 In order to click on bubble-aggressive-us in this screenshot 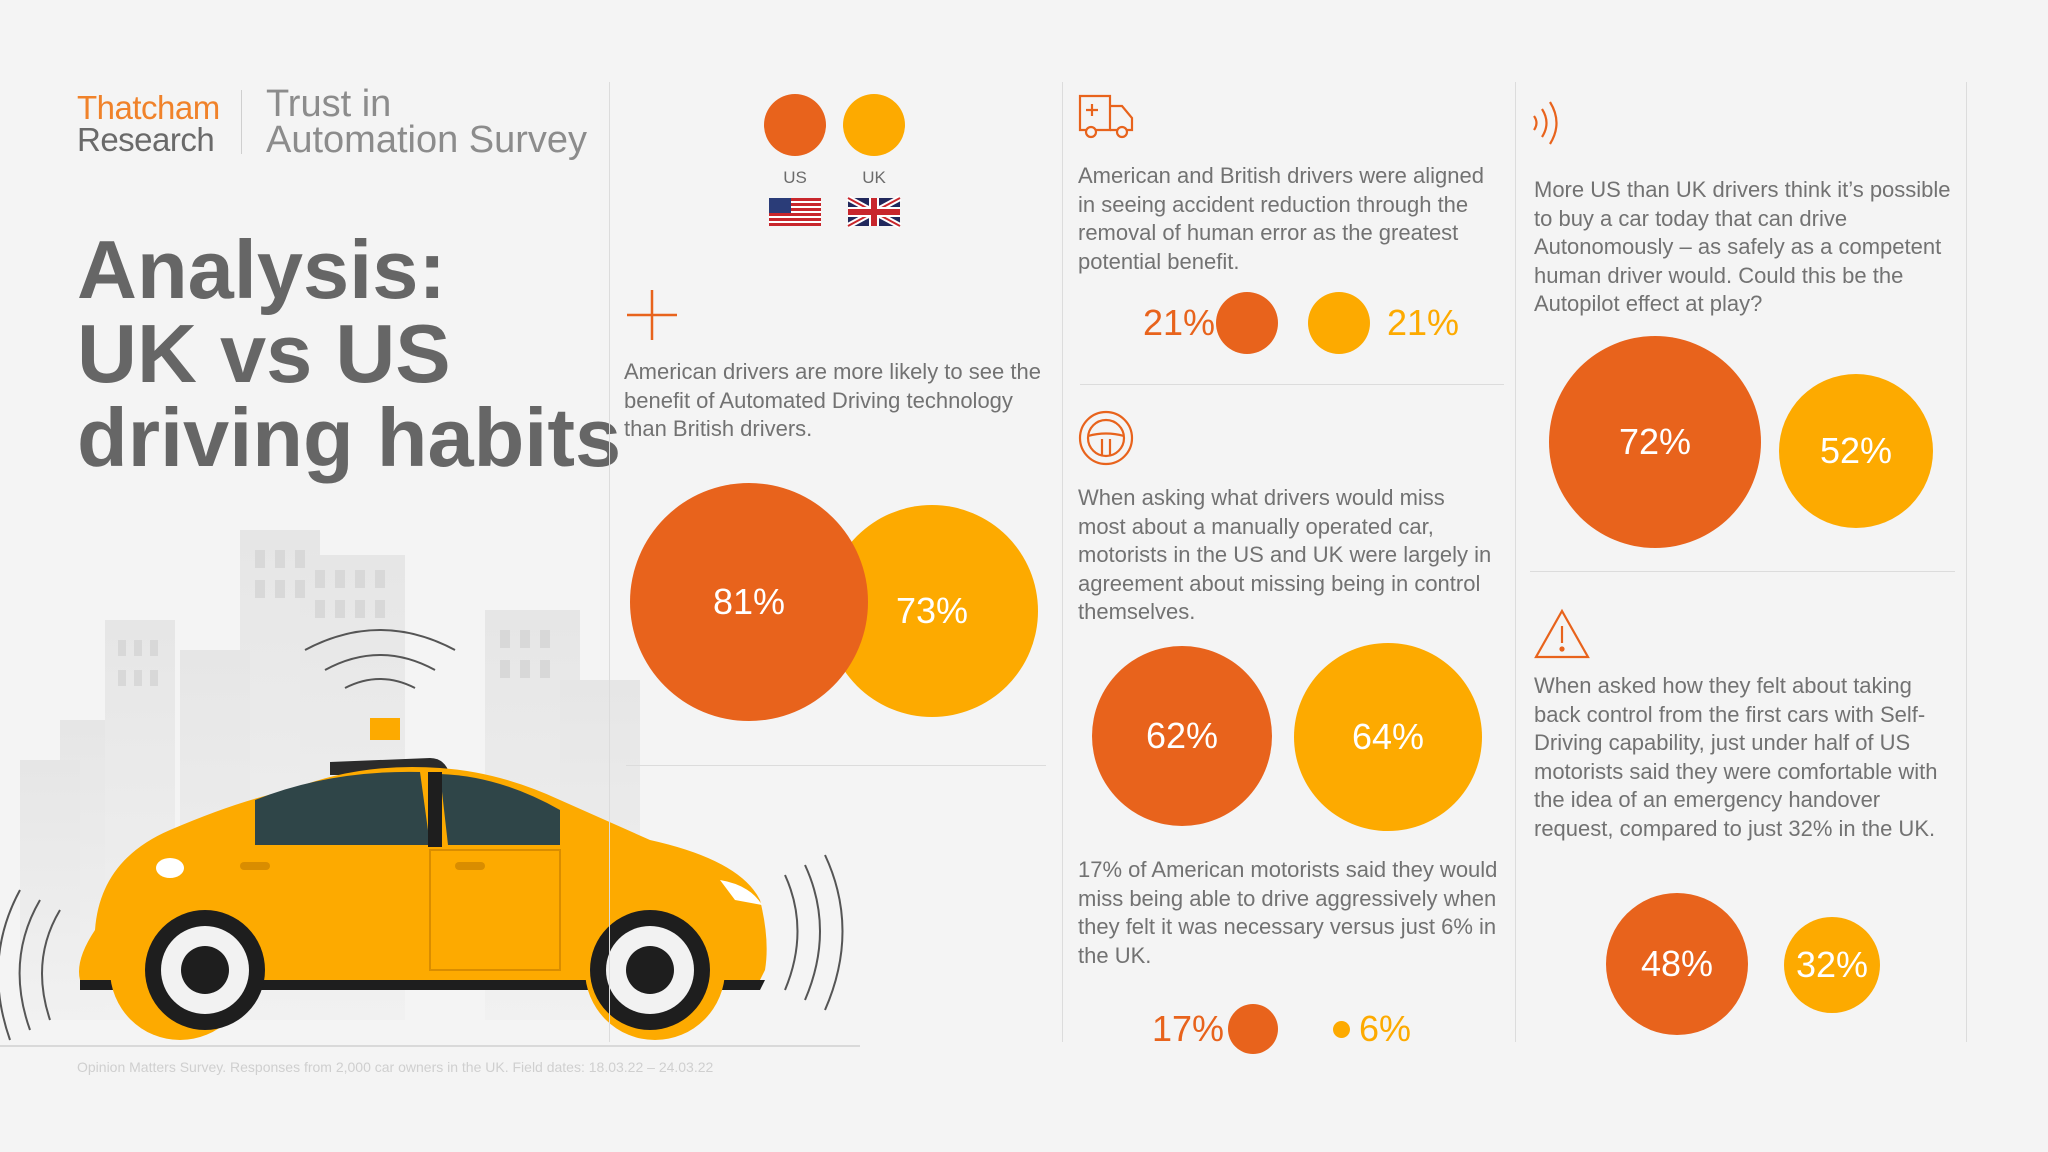, I will do `click(1253, 1029)`.